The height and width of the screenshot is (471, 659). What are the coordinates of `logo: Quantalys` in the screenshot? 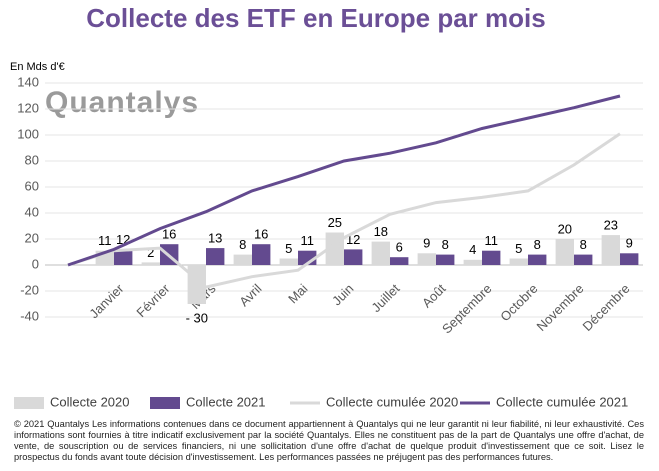 It's located at (122, 102).